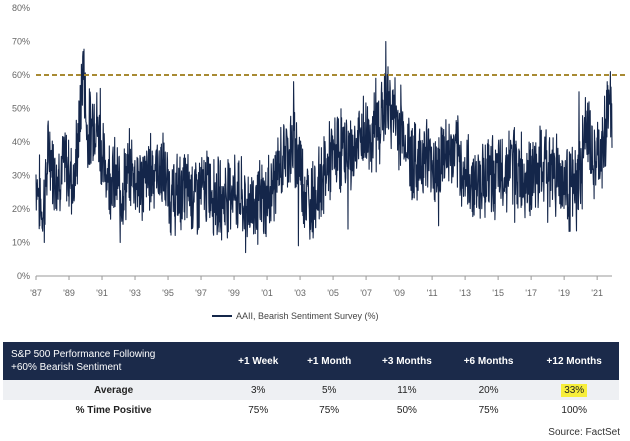 This screenshot has height=441, width=630. What do you see at coordinates (258, 361) in the screenshot?
I see `column-header-1-week: +1 Week` at bounding box center [258, 361].